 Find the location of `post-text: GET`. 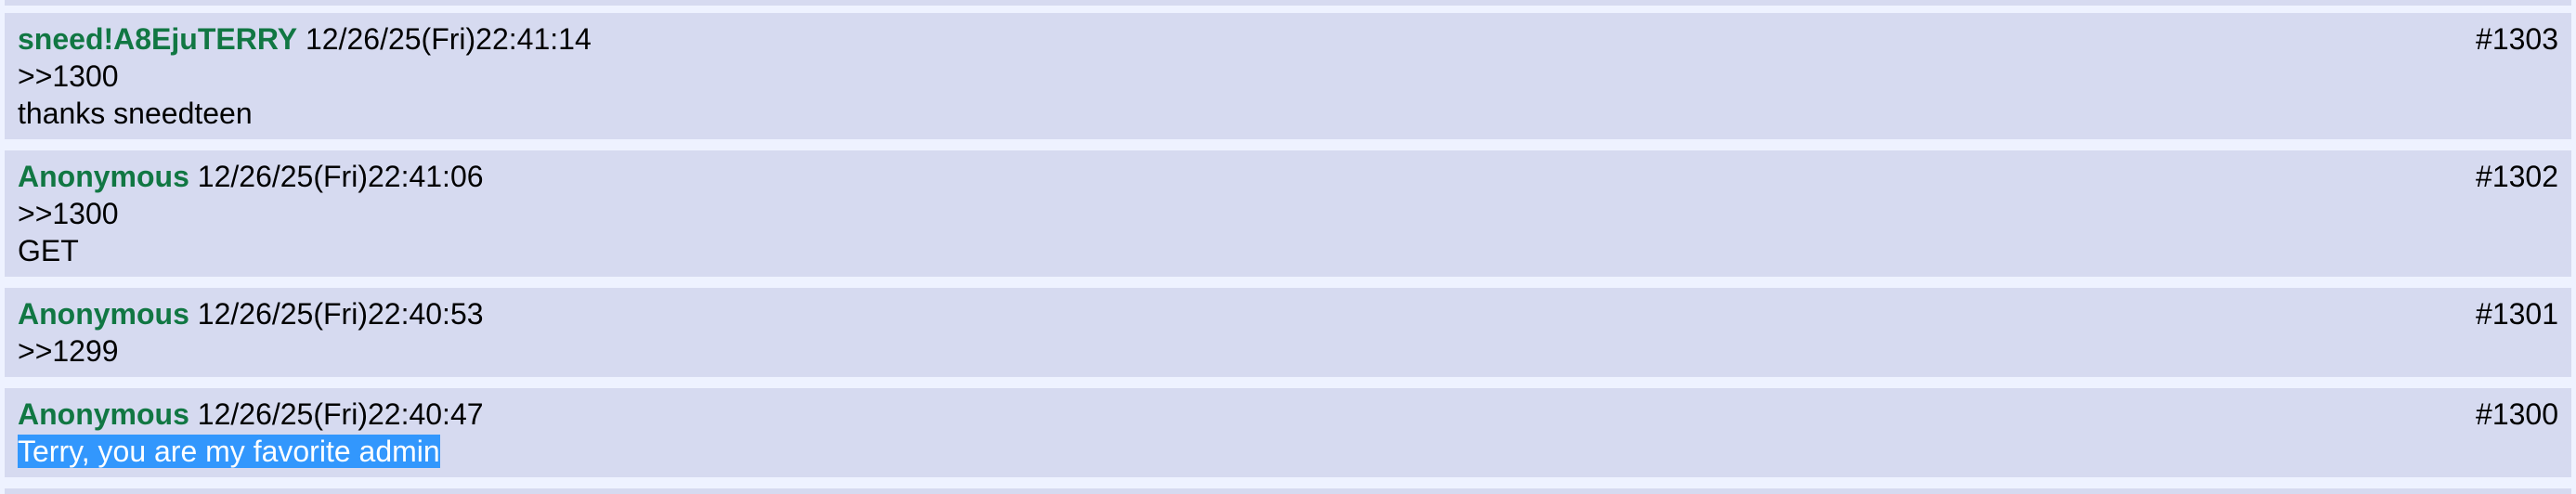

post-text: GET is located at coordinates (48, 250).